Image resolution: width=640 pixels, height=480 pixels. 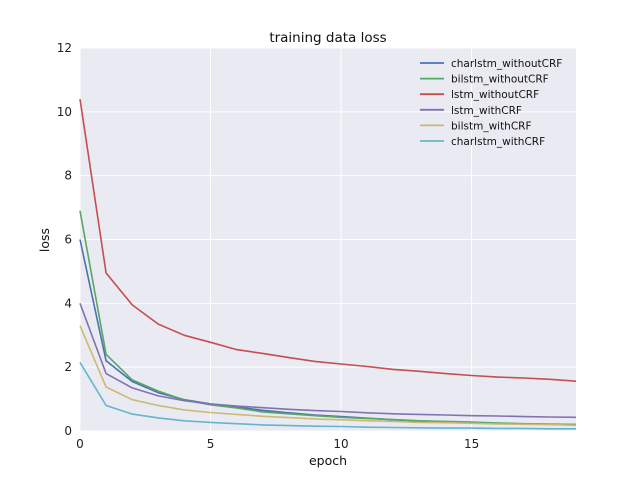 I want to click on legend-label: bilstm_withoutCRF, so click(x=500, y=80).